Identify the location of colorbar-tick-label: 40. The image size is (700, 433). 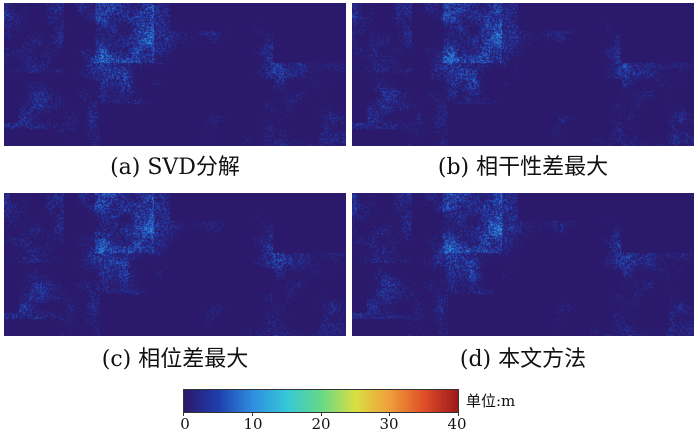
(457, 424).